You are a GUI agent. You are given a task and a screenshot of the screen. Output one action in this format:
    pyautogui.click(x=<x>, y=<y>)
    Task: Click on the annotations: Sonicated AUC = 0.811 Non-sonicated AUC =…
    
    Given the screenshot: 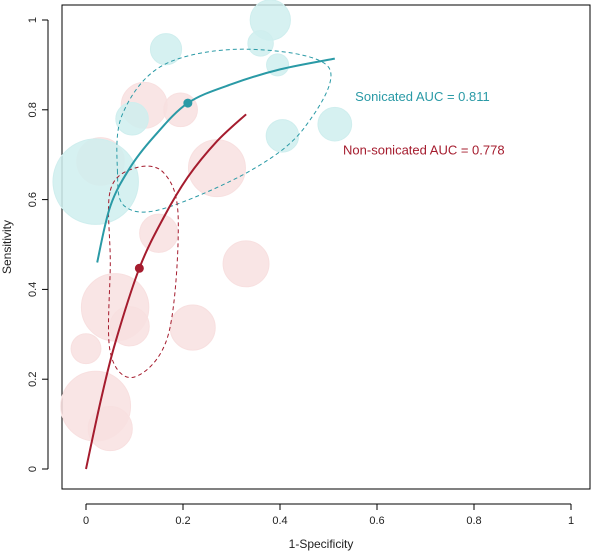 What is the action you would take?
    pyautogui.click(x=424, y=123)
    